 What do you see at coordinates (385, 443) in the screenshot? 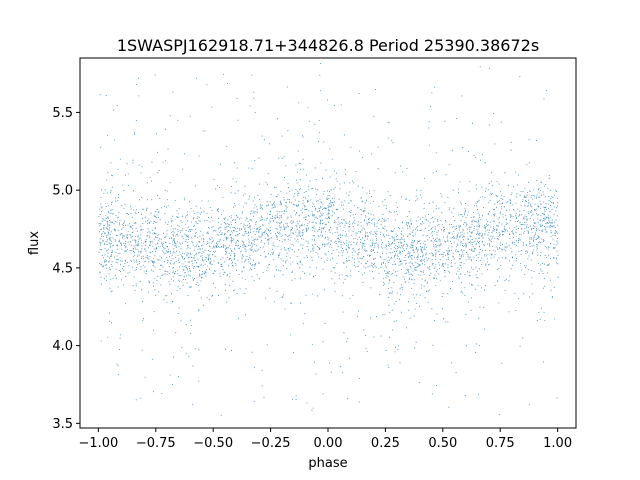
I see `x-tick-label: 0.25` at bounding box center [385, 443].